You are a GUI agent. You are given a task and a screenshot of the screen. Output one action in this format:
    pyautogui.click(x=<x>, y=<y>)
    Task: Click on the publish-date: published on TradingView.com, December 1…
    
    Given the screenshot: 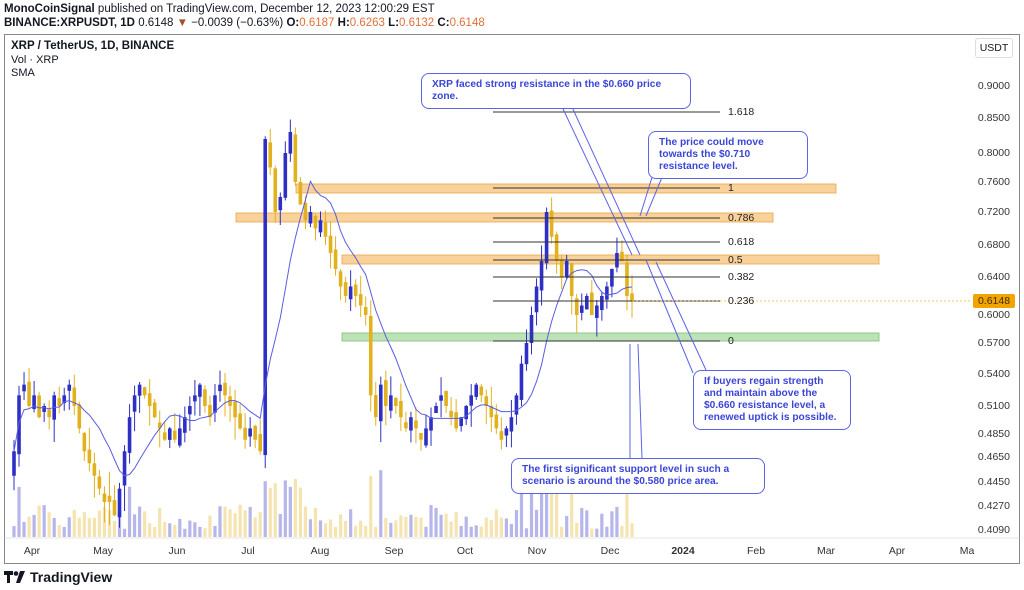 What is the action you would take?
    pyautogui.click(x=266, y=9)
    